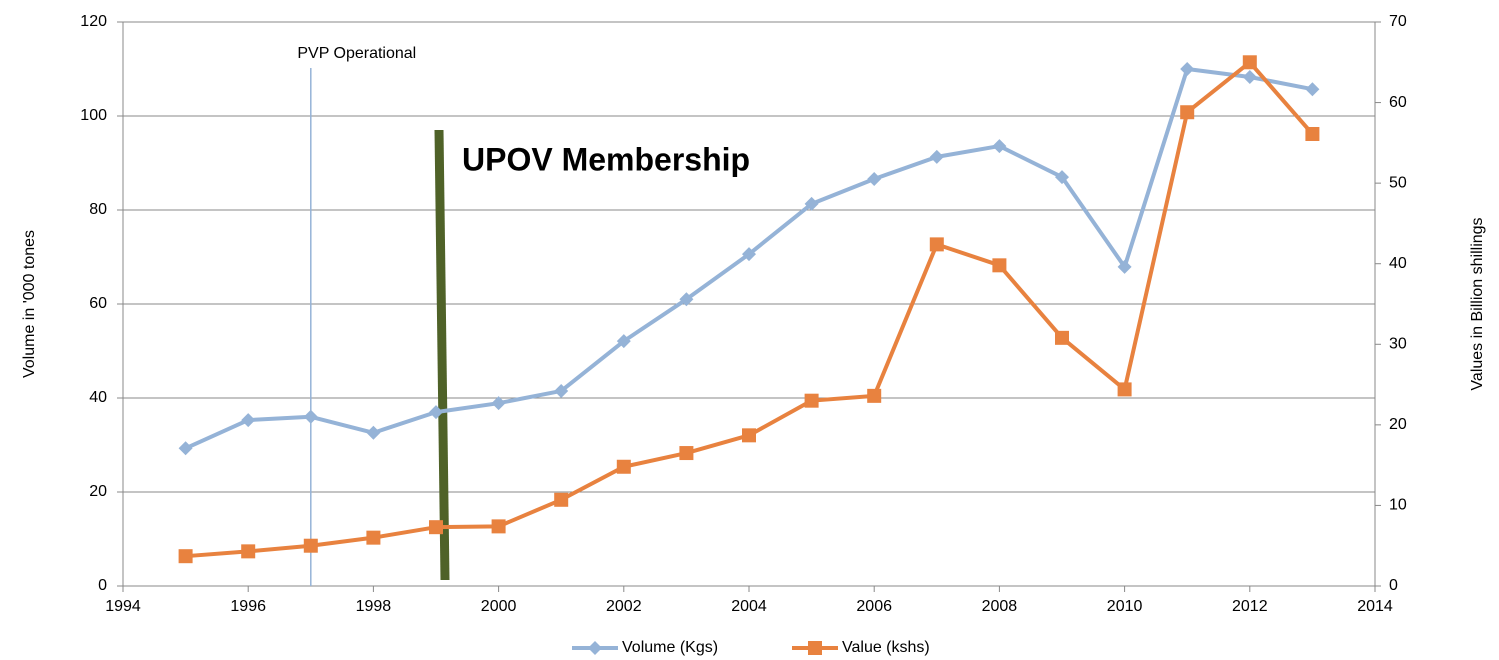 The height and width of the screenshot is (660, 1499). Describe the element at coordinates (1398, 263) in the screenshot. I see `y2-tick-label: 40` at that location.